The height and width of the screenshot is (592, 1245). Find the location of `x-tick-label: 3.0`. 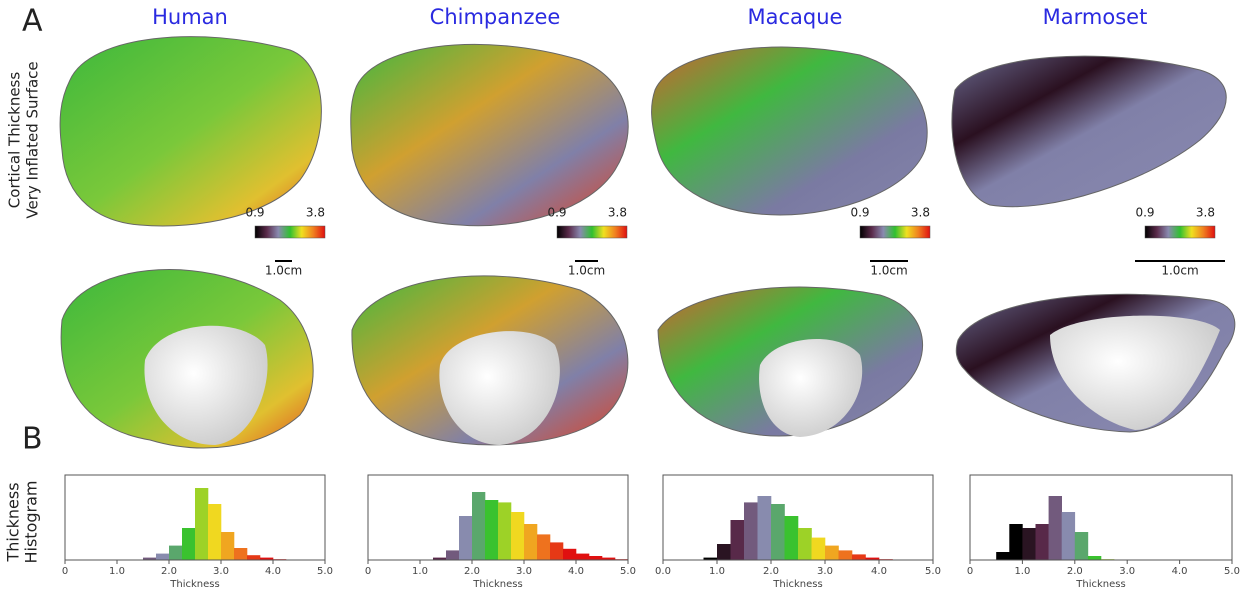

x-tick-label: 3.0 is located at coordinates (221, 571).